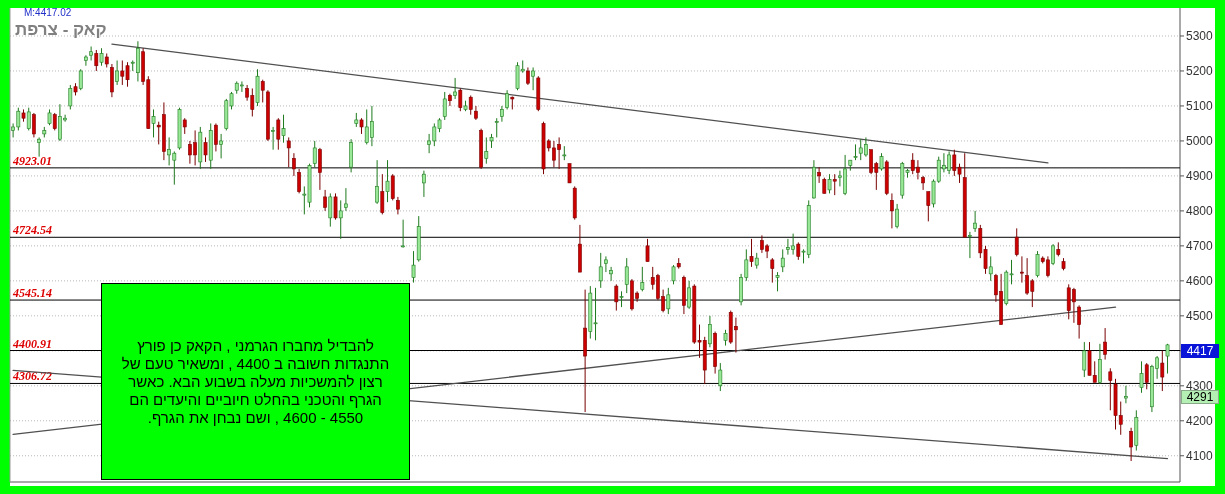 The height and width of the screenshot is (494, 1225). Describe the element at coordinates (1200, 140) in the screenshot. I see `y-tick-label: 5000` at that location.